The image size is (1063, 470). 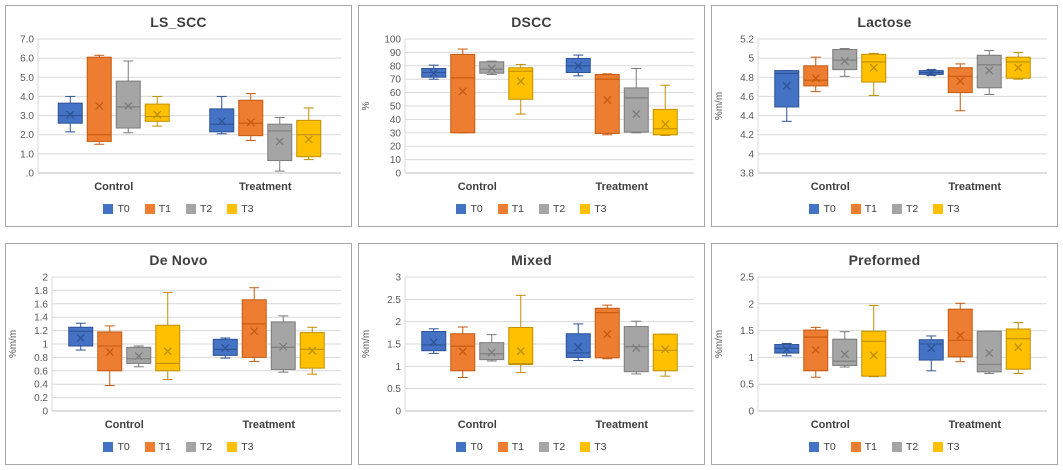 I want to click on svg-text: 1, so click(x=45, y=345).